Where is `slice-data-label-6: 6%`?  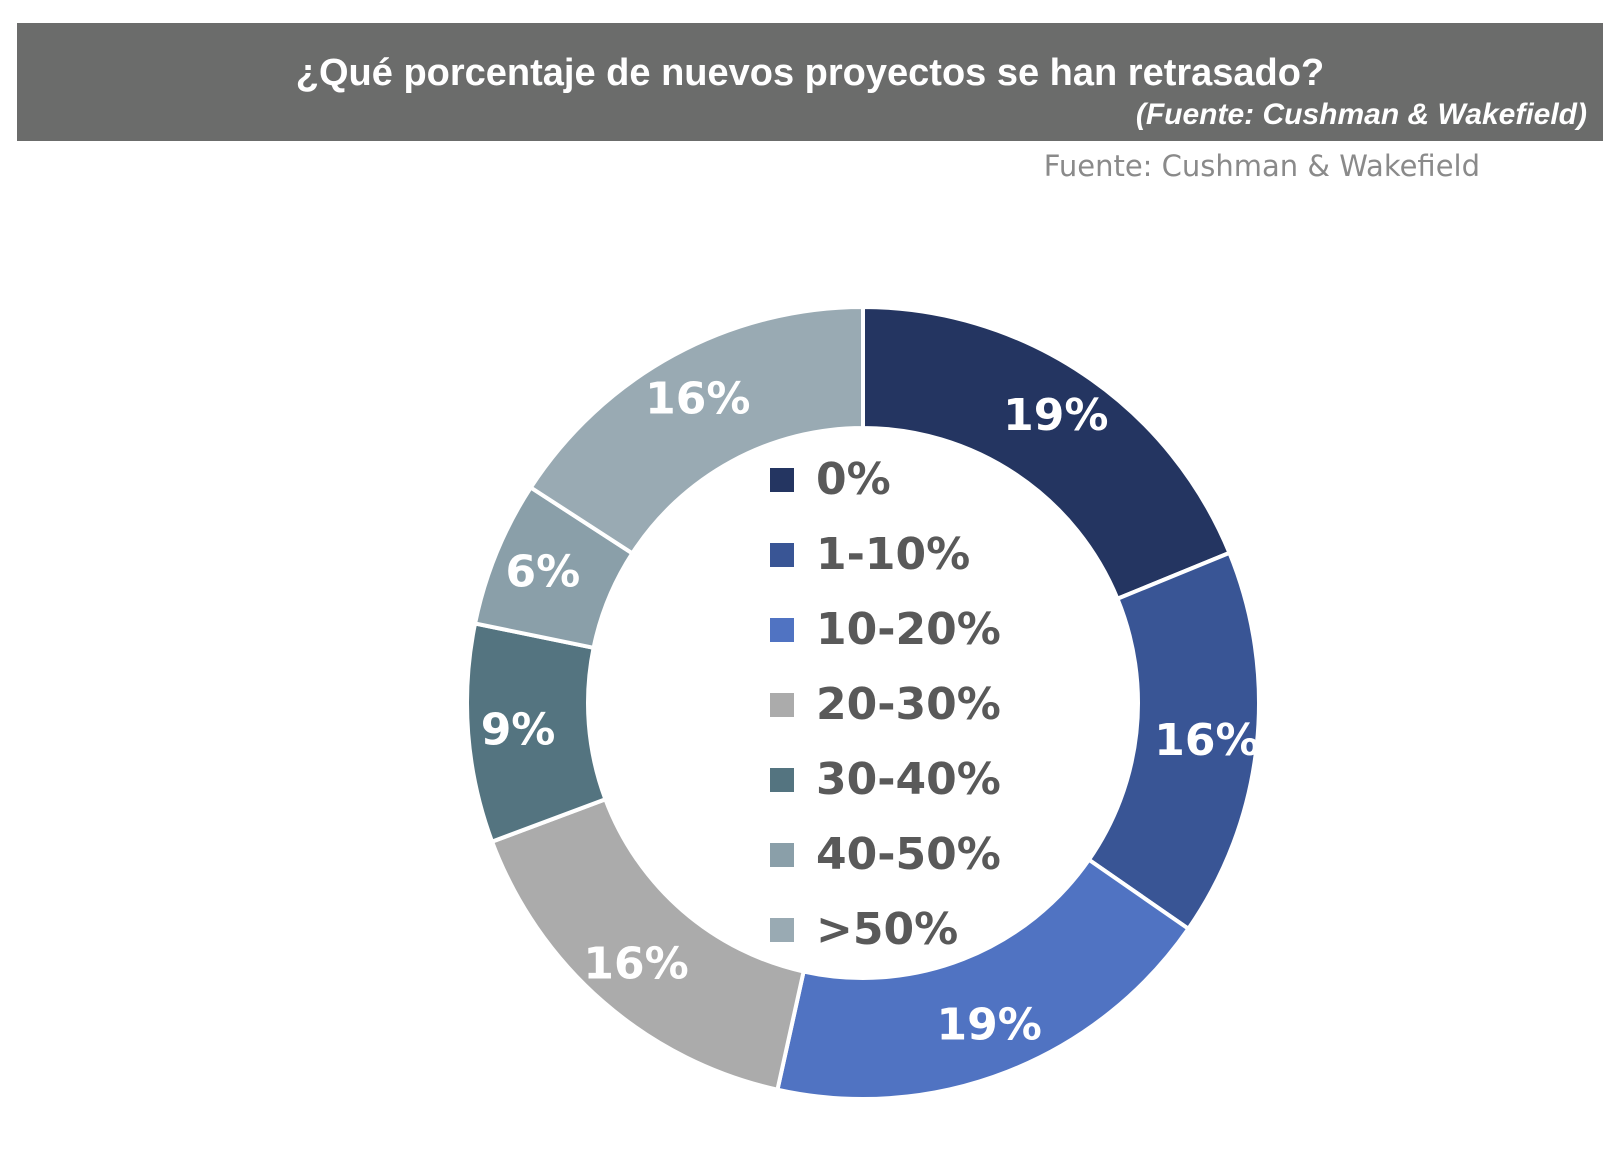
slice-data-label-6: 6% is located at coordinates (542, 571).